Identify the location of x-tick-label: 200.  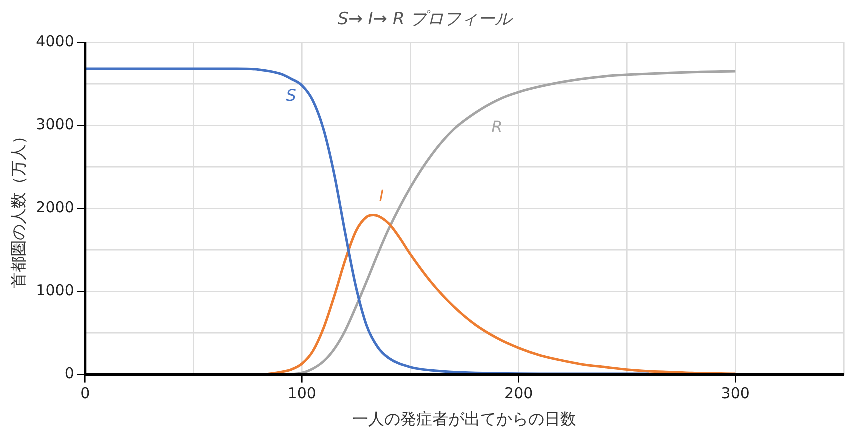
(519, 393).